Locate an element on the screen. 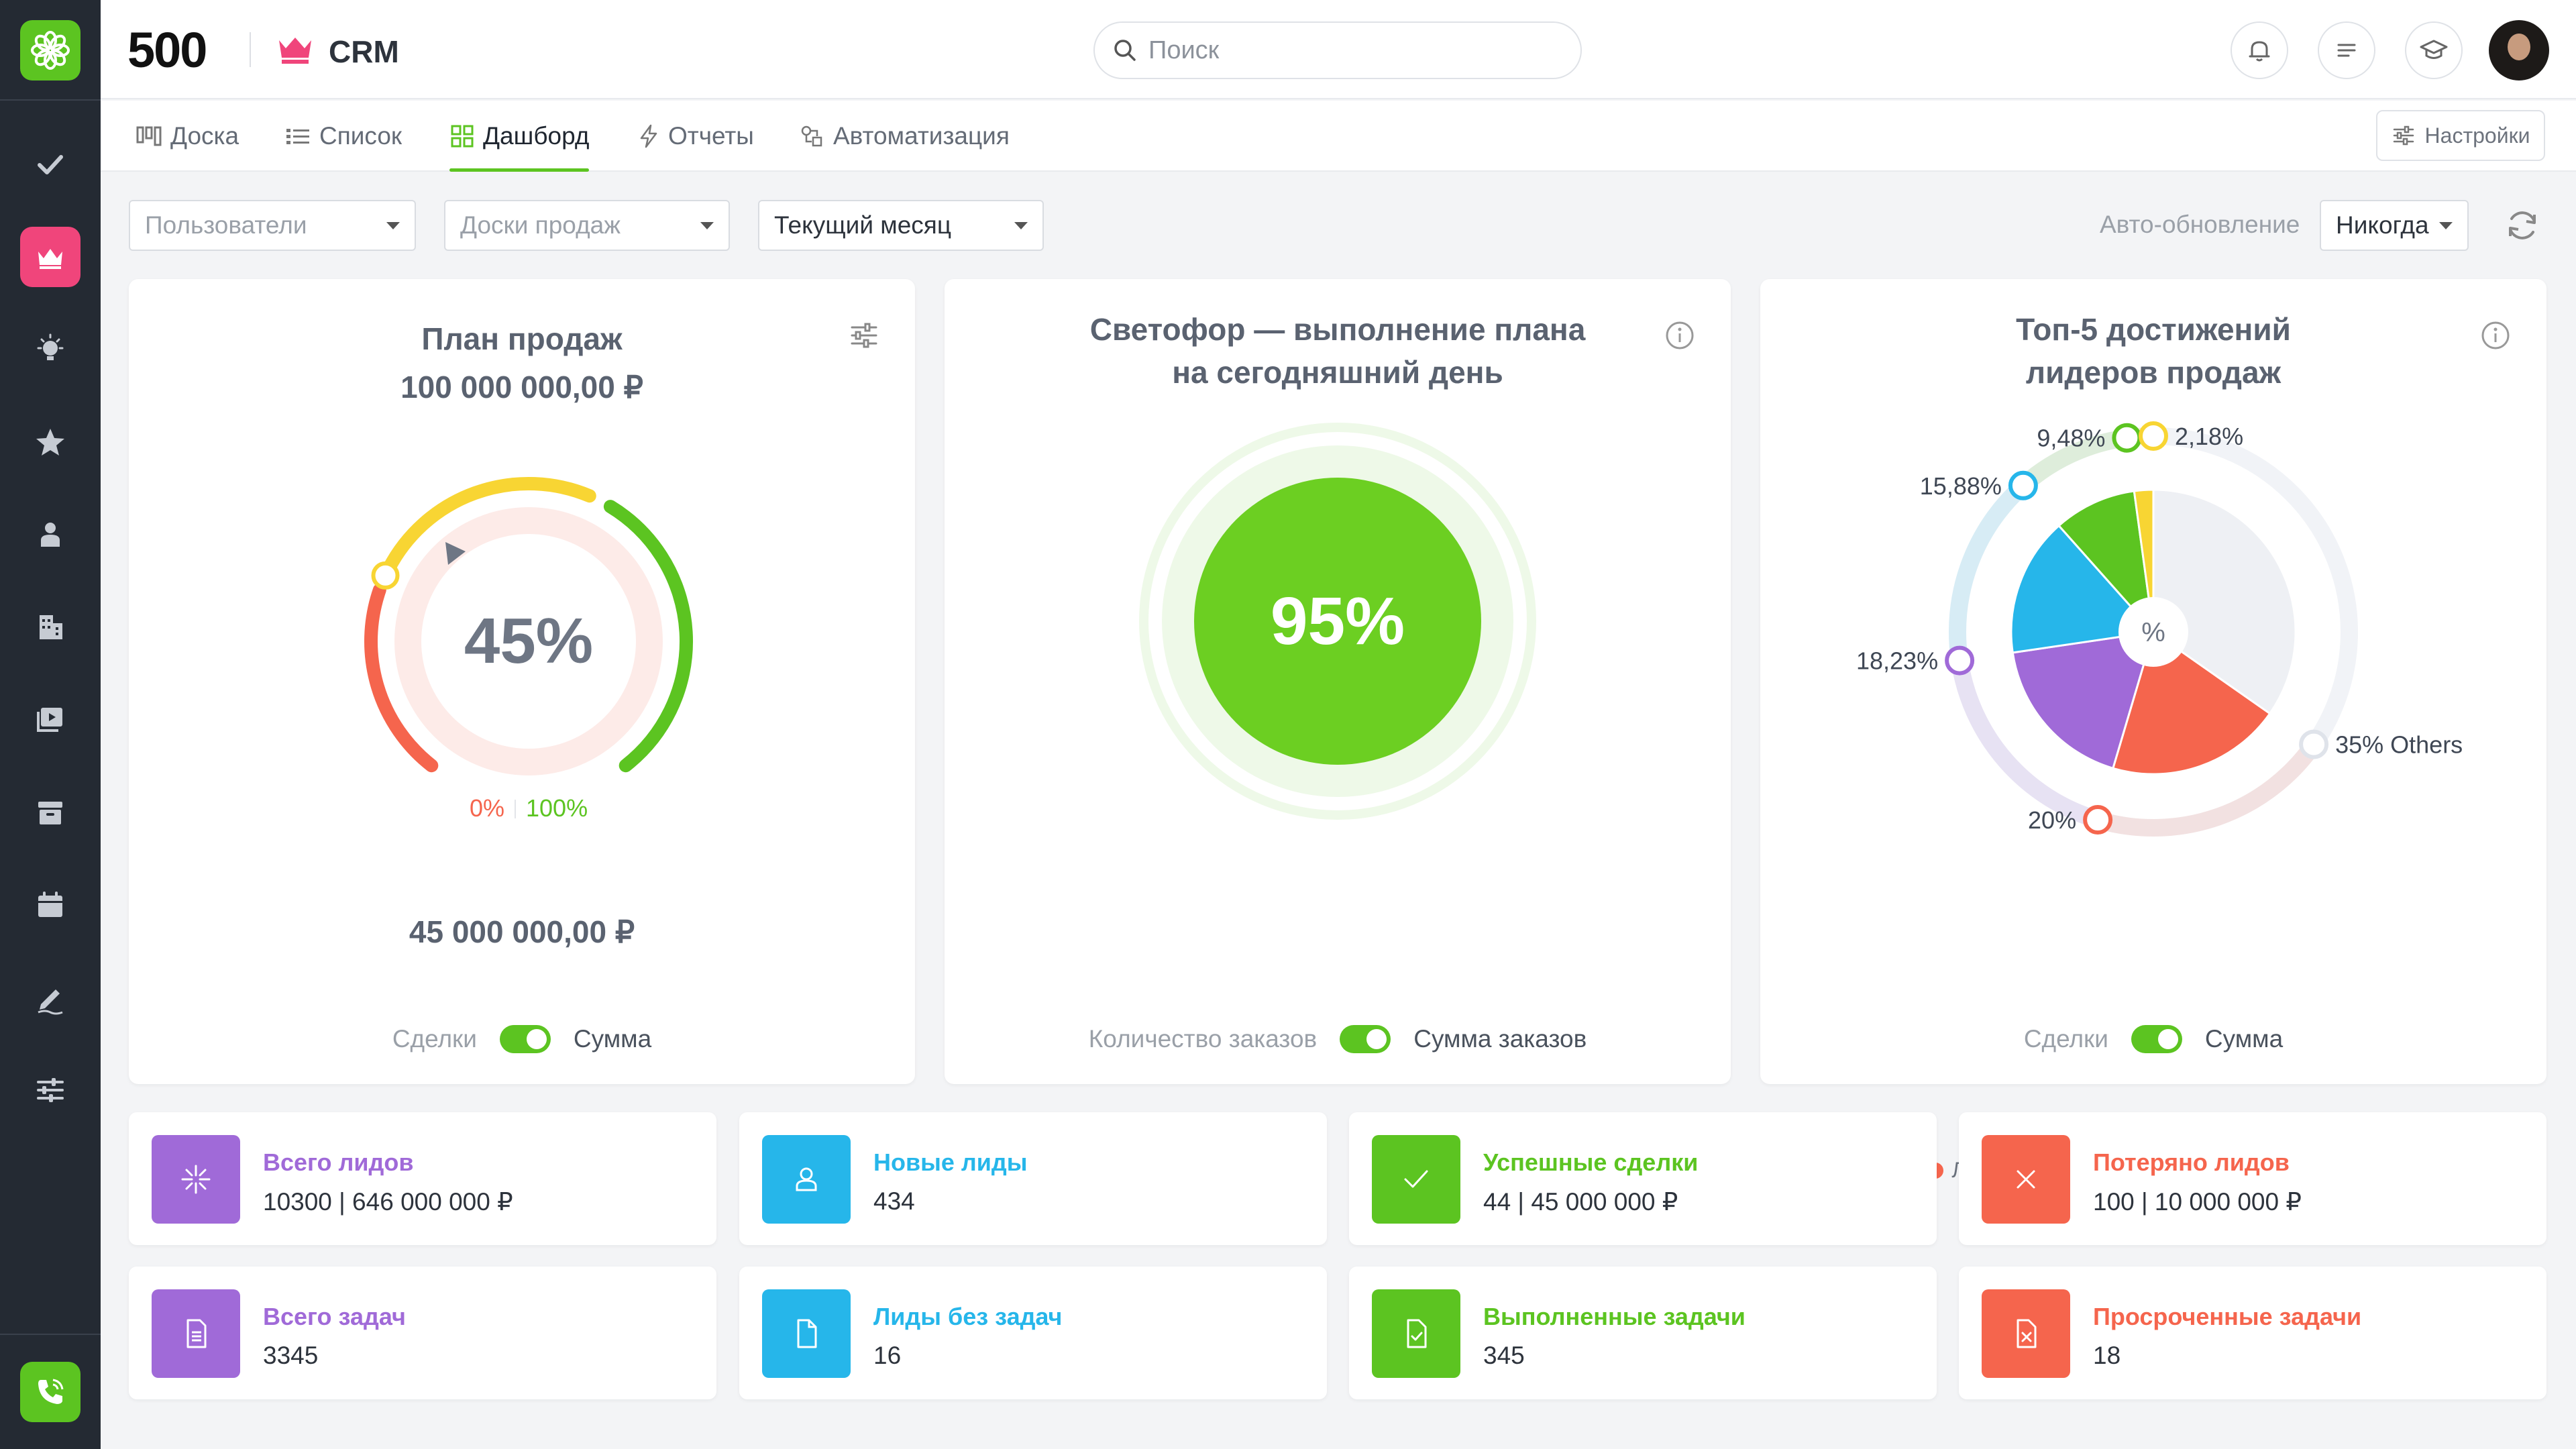 This screenshot has width=2576, height=1449. settings-button: Настройки is located at coordinates (2460, 135).